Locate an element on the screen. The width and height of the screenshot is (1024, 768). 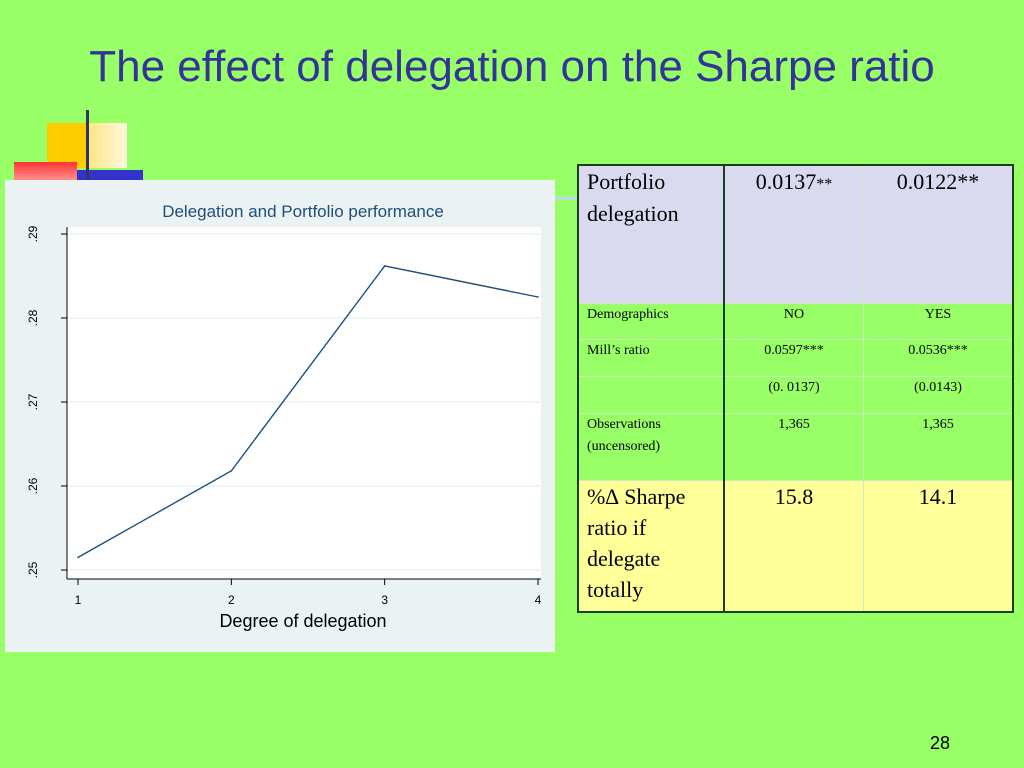
table-header-row: Portfolio delegation 0.0137** 0.0122** is located at coordinates (795, 234).